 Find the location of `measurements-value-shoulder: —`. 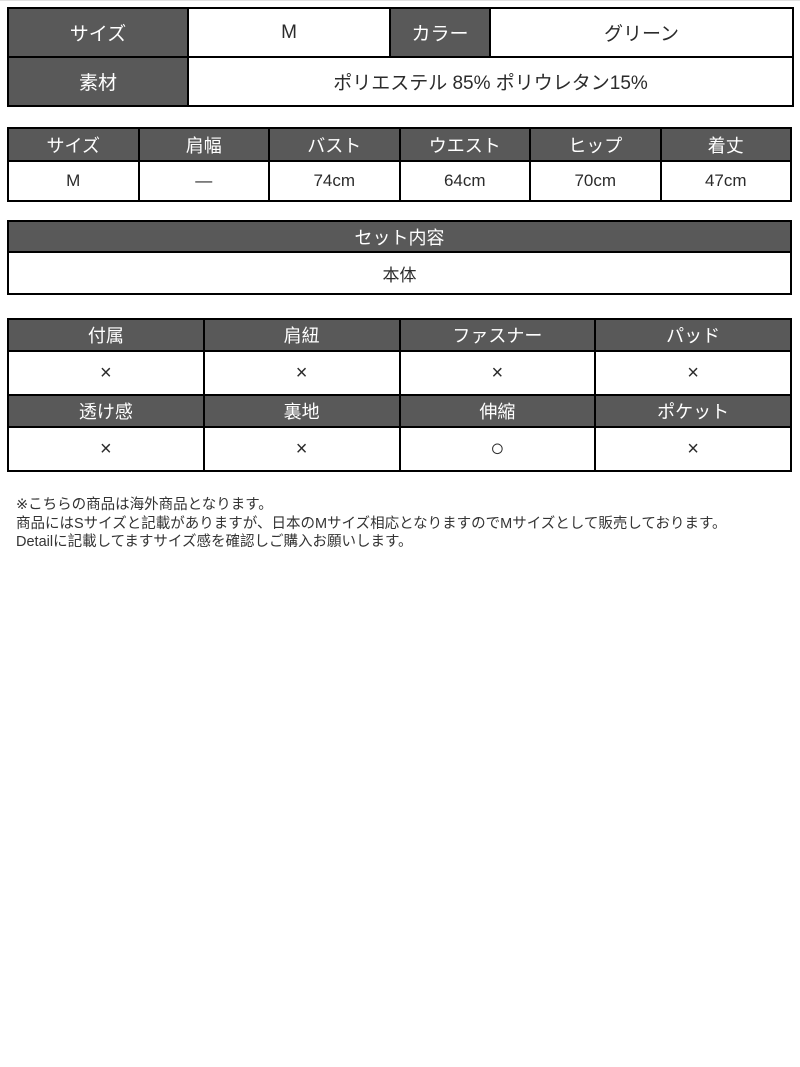

measurements-value-shoulder: — is located at coordinates (203, 181).